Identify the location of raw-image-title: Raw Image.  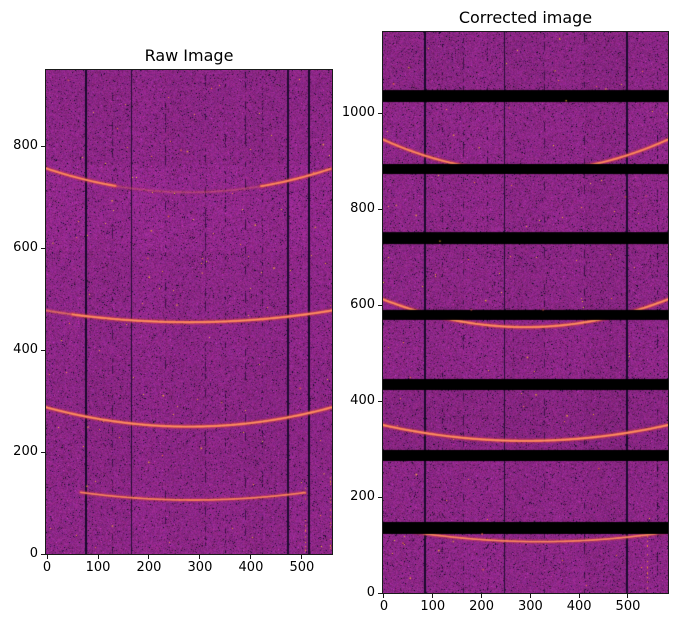
(189, 55).